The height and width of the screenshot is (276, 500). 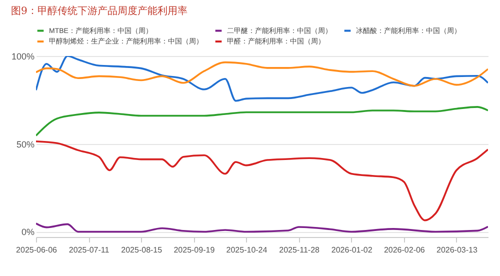 What do you see at coordinates (142, 250) in the screenshot?
I see `x-tick-label: 2025-08-15` at bounding box center [142, 250].